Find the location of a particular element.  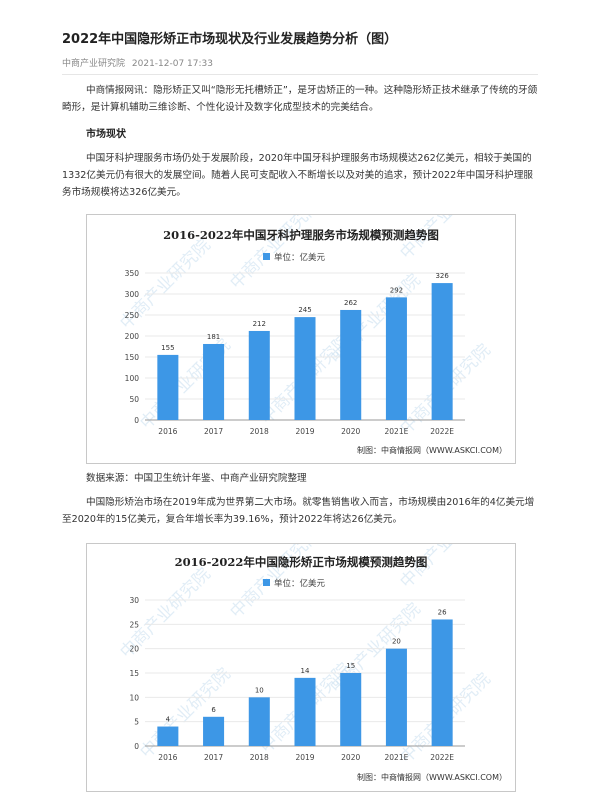

bar-value-label: 212 is located at coordinates (259, 324).